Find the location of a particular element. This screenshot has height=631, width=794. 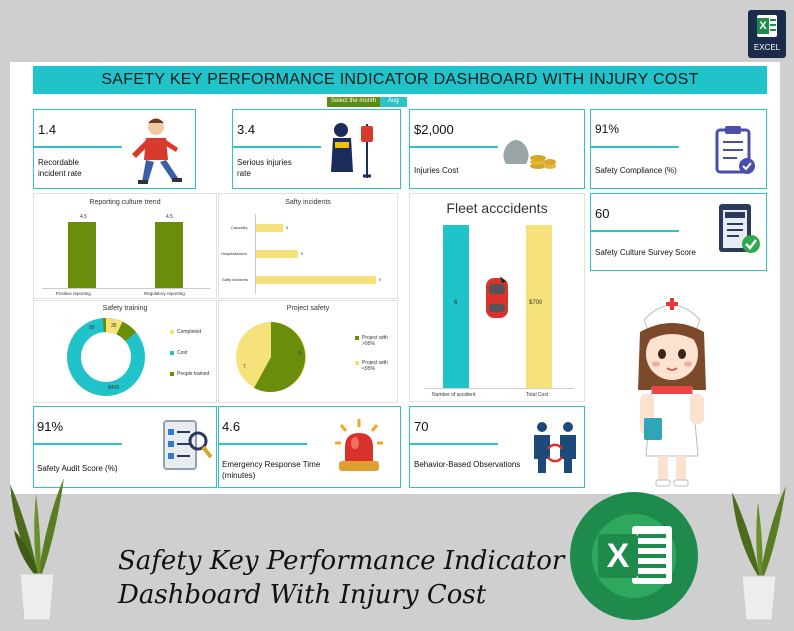

kpi-card-emergency-response-time: 4.6 Emergency Response Time (minutes) is located at coordinates (309, 447).